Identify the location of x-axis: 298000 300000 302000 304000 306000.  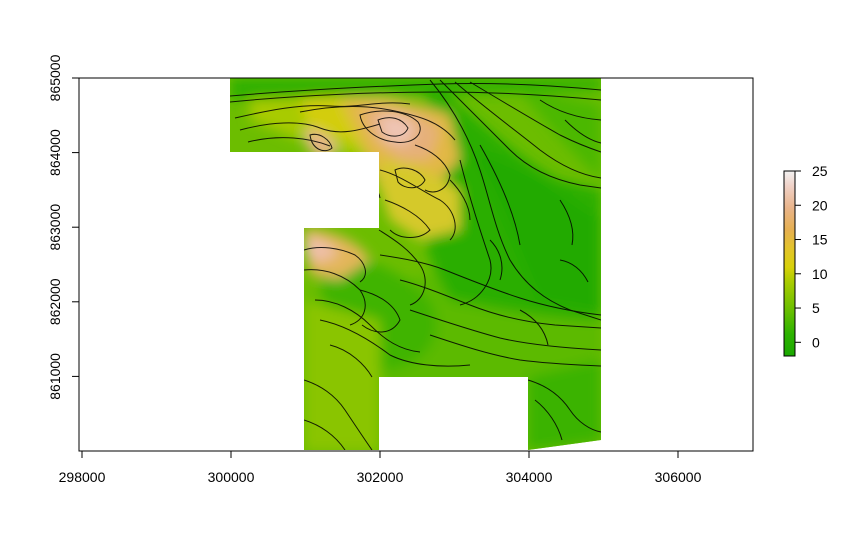
(380, 467).